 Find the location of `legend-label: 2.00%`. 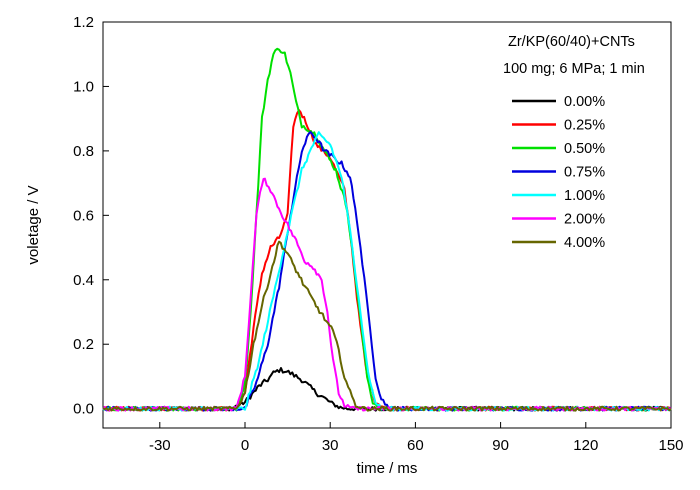

legend-label: 2.00% is located at coordinates (584, 220).